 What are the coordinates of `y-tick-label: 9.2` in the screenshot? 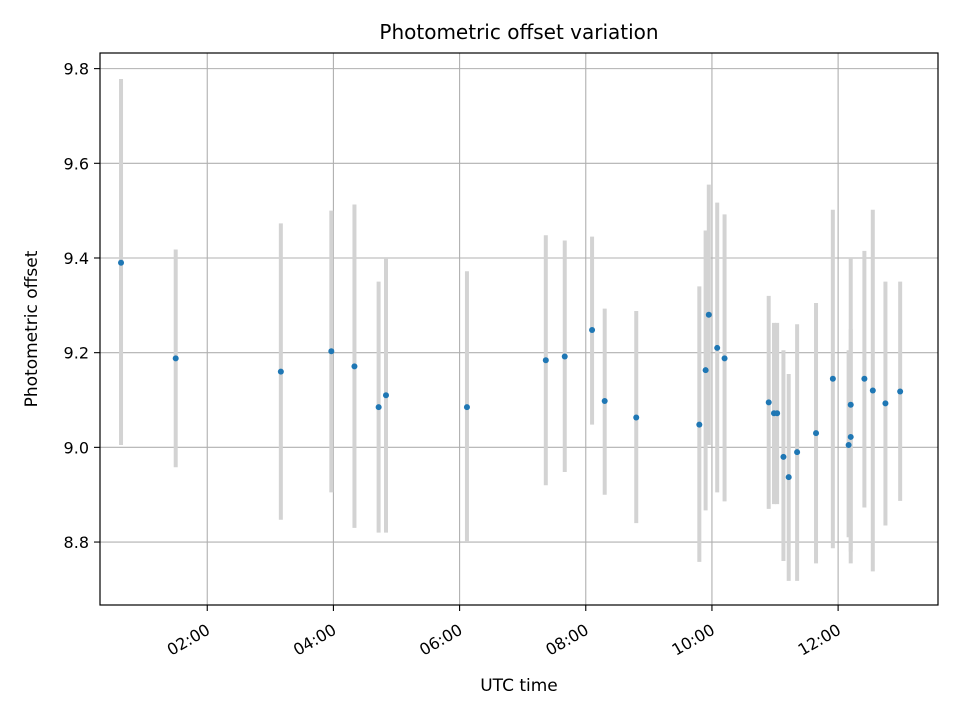 It's located at (76, 353).